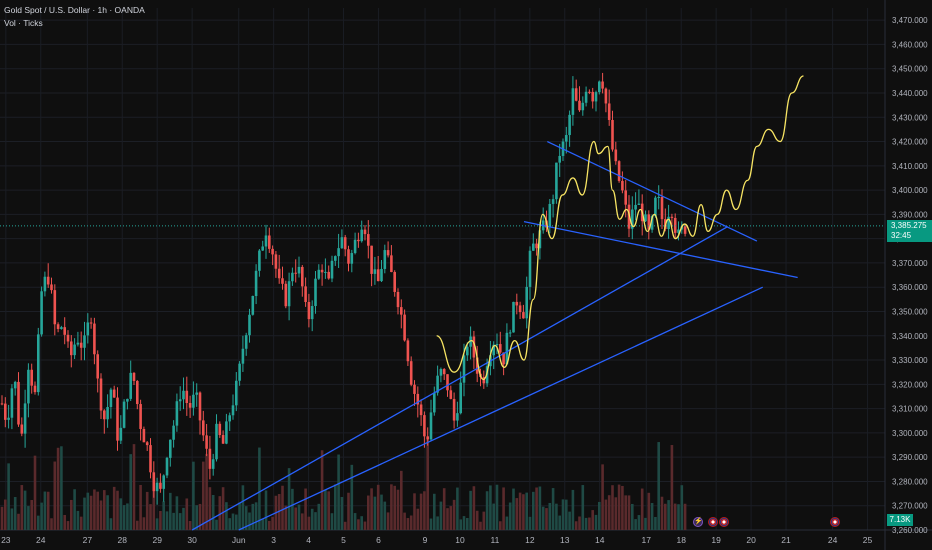 The width and height of the screenshot is (932, 550). I want to click on x-tick-label: 18, so click(681, 540).